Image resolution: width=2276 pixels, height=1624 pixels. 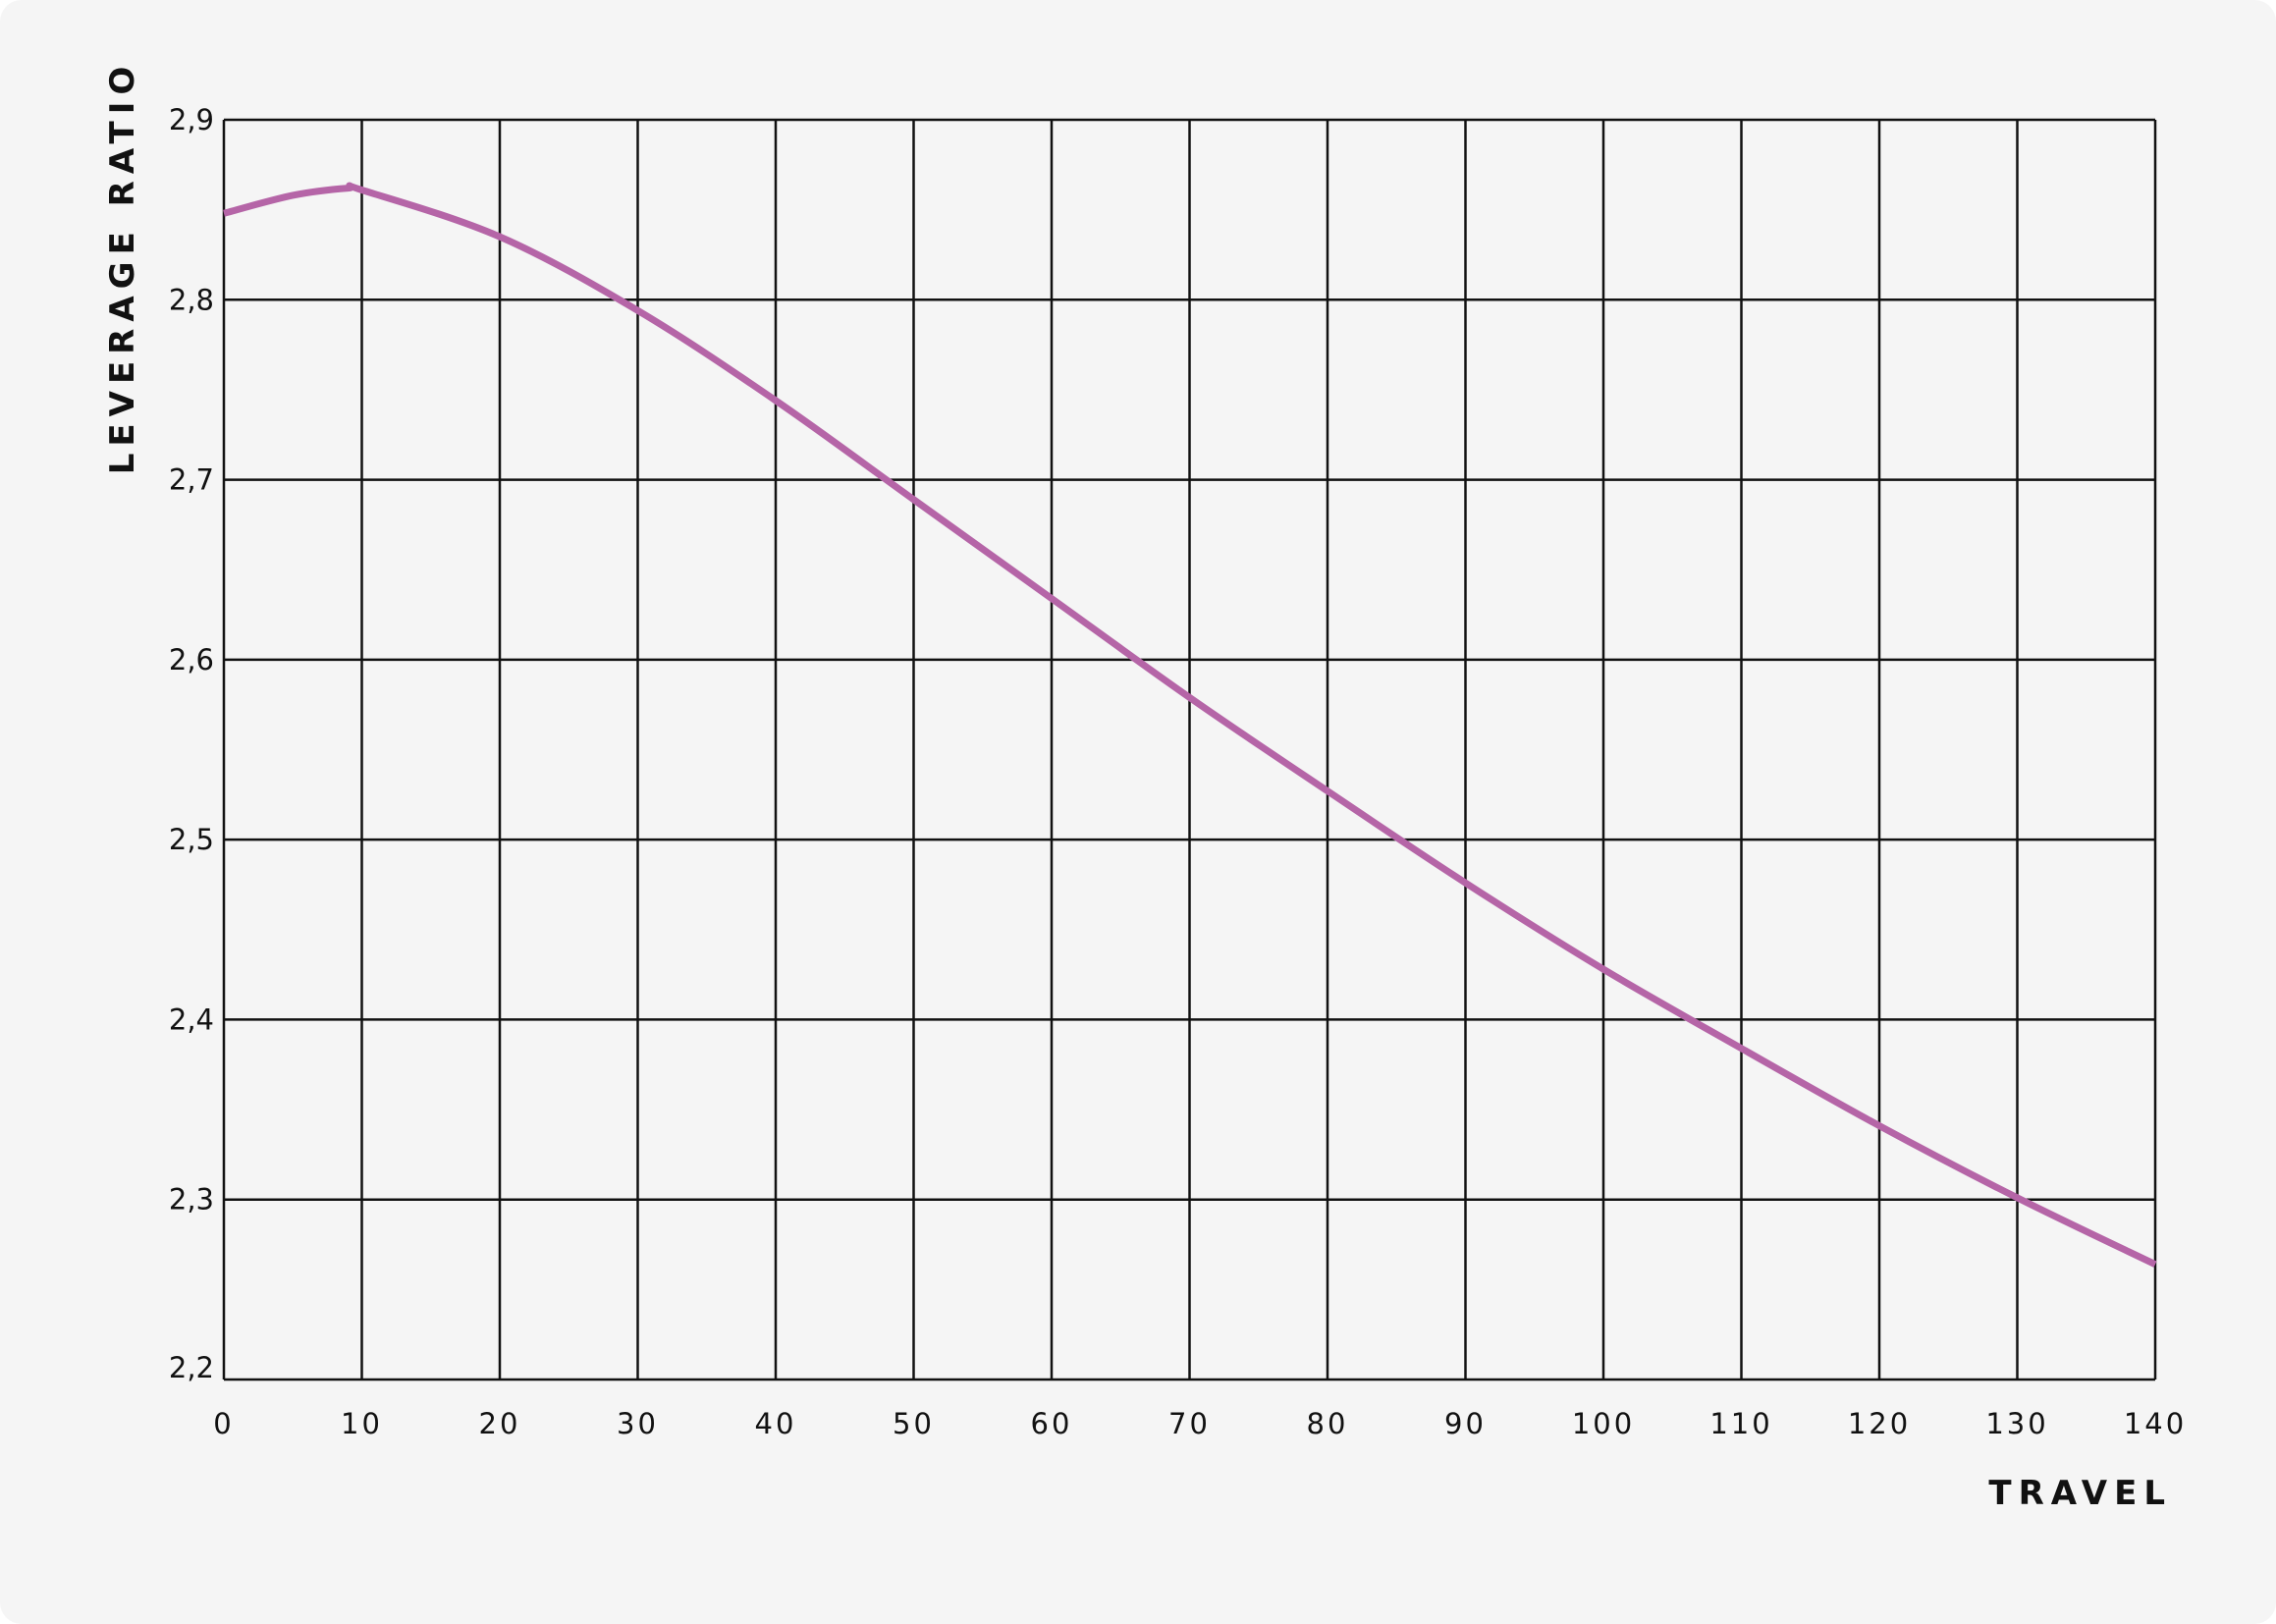 What do you see at coordinates (1189, 1423) in the screenshot?
I see `x-tick-label: 70` at bounding box center [1189, 1423].